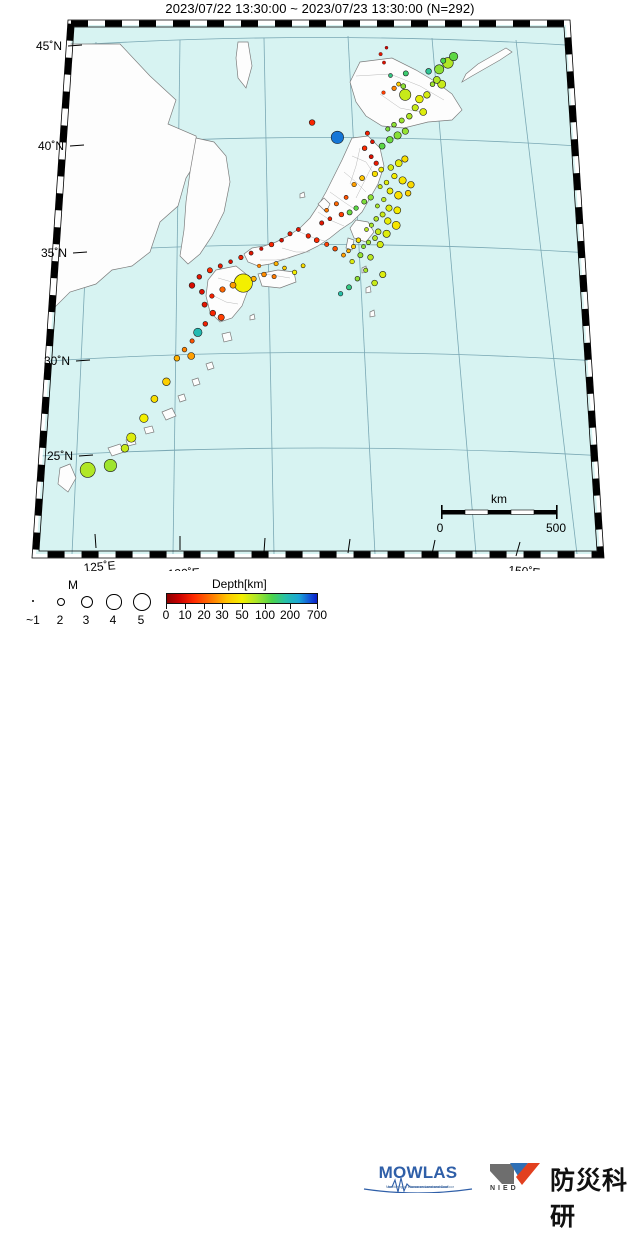  What do you see at coordinates (440, 570) in the screenshot?
I see `lon-label-145e: 145˚E` at bounding box center [440, 570].